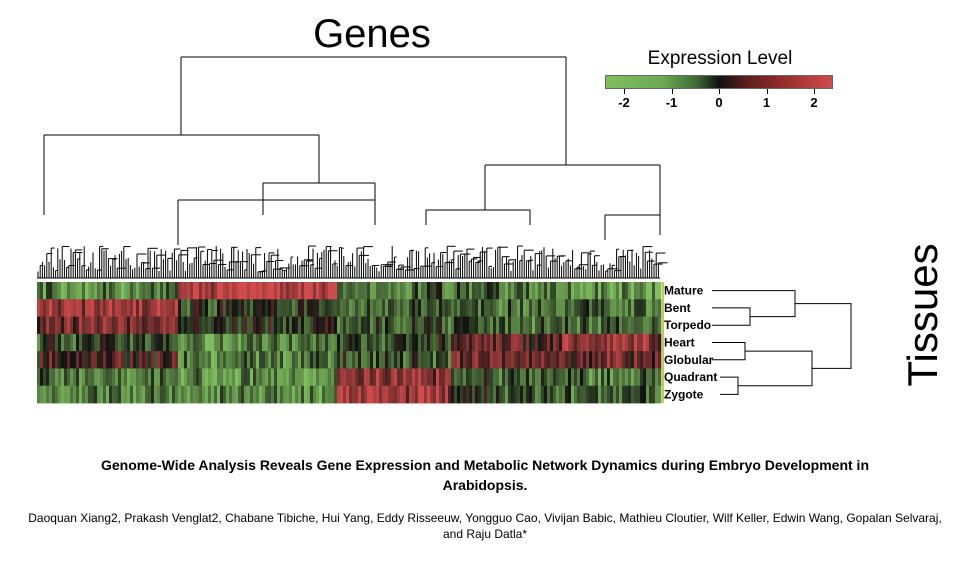  Describe the element at coordinates (719, 82) in the screenshot. I see `color-scale-bar` at that location.